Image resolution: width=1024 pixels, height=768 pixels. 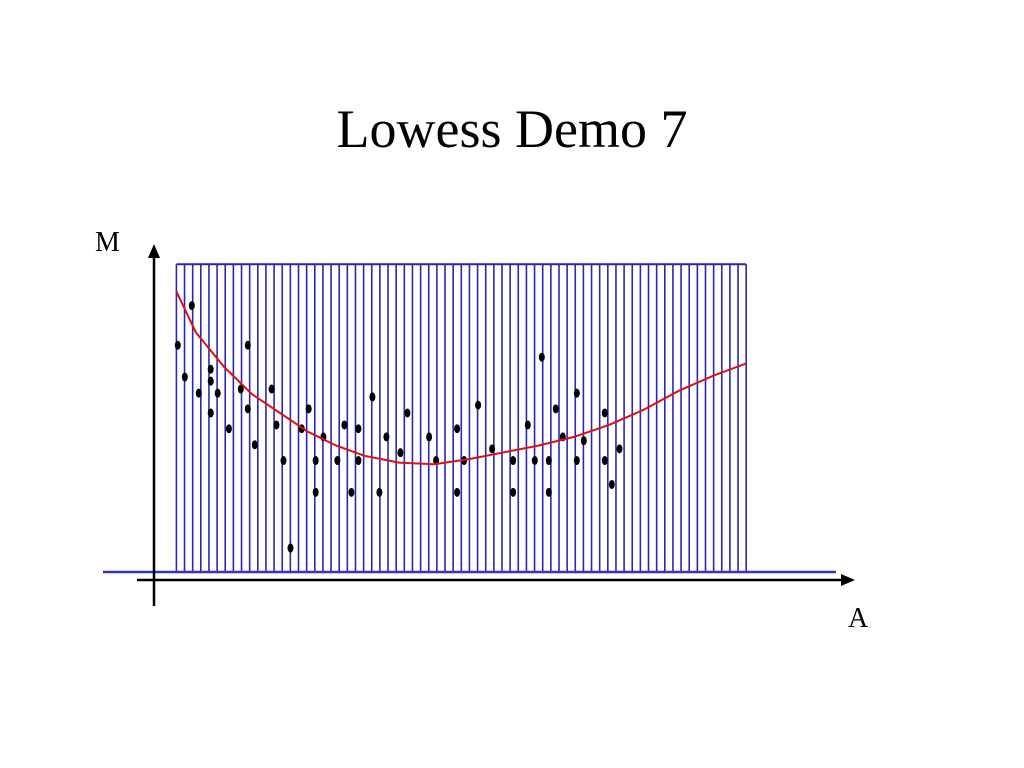 I want to click on lowess-curve, so click(x=461, y=378).